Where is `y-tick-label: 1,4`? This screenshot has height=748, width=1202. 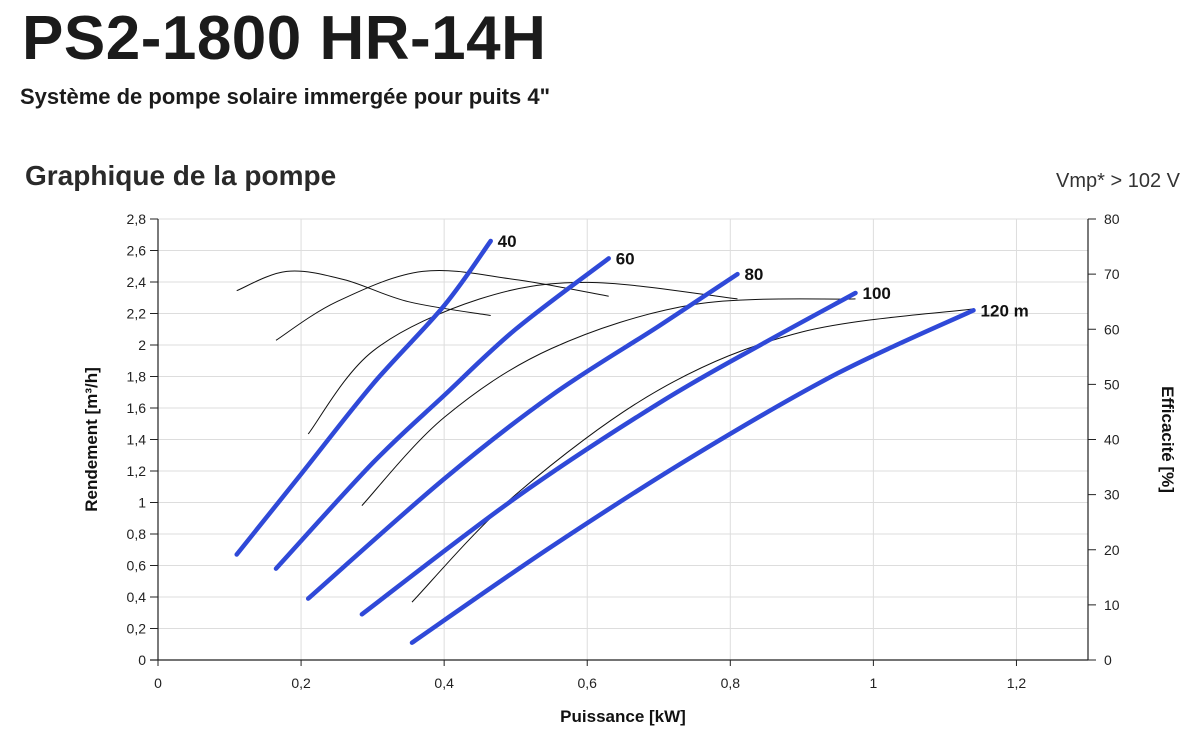
y-tick-label: 1,4 is located at coordinates (137, 440).